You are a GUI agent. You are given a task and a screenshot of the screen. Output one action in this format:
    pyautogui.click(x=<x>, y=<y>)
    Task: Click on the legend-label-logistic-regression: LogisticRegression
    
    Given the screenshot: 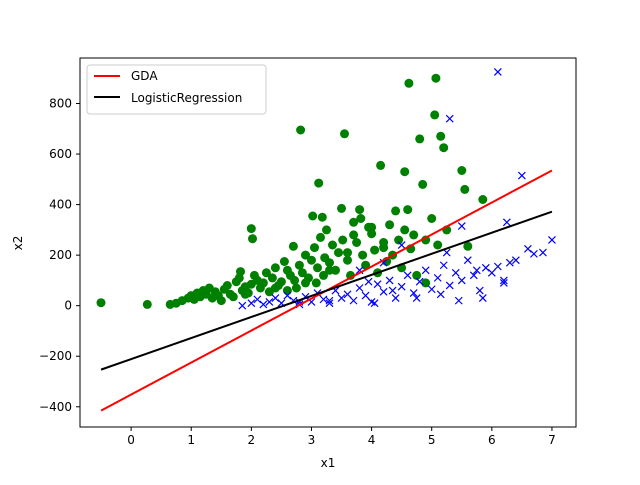 What is the action you would take?
    pyautogui.click(x=186, y=98)
    